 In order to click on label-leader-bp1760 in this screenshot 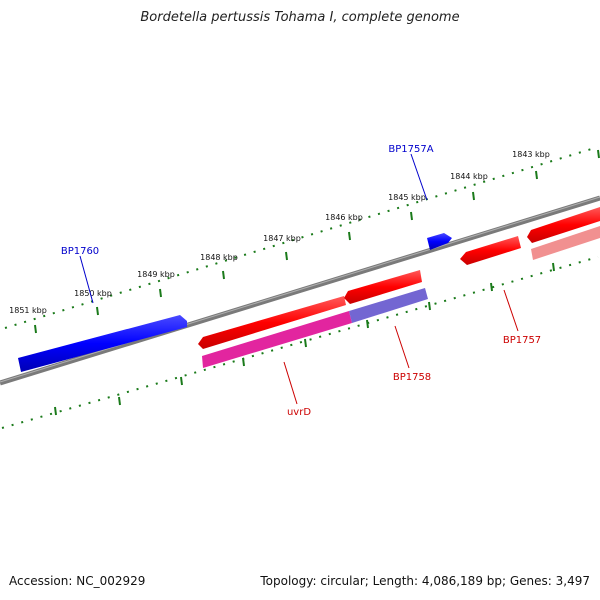, I will do `click(86, 279)`.